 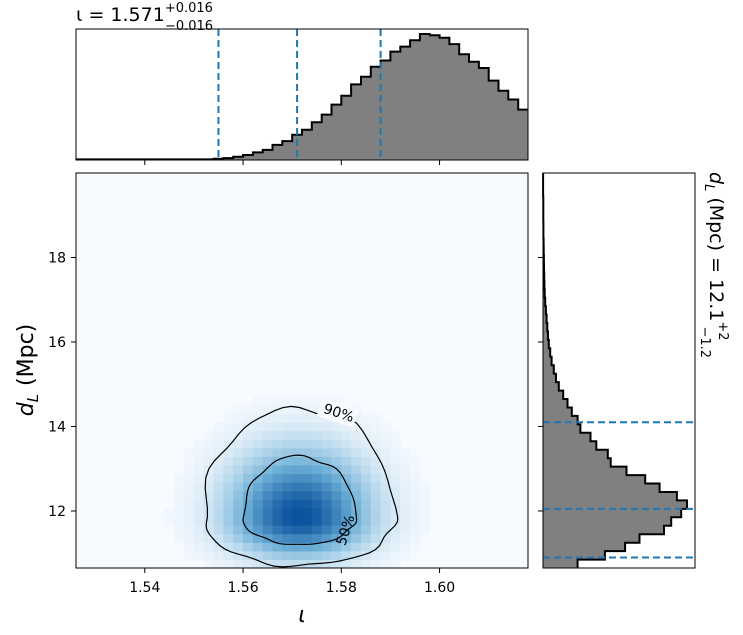 I want to click on x-tick-label: 1.60, so click(x=439, y=588).